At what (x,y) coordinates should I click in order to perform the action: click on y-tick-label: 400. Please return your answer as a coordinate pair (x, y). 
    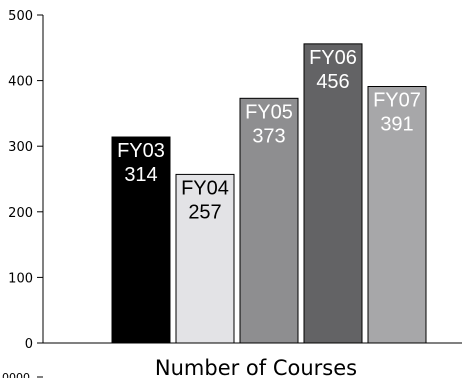
    Looking at the image, I should click on (20, 82).